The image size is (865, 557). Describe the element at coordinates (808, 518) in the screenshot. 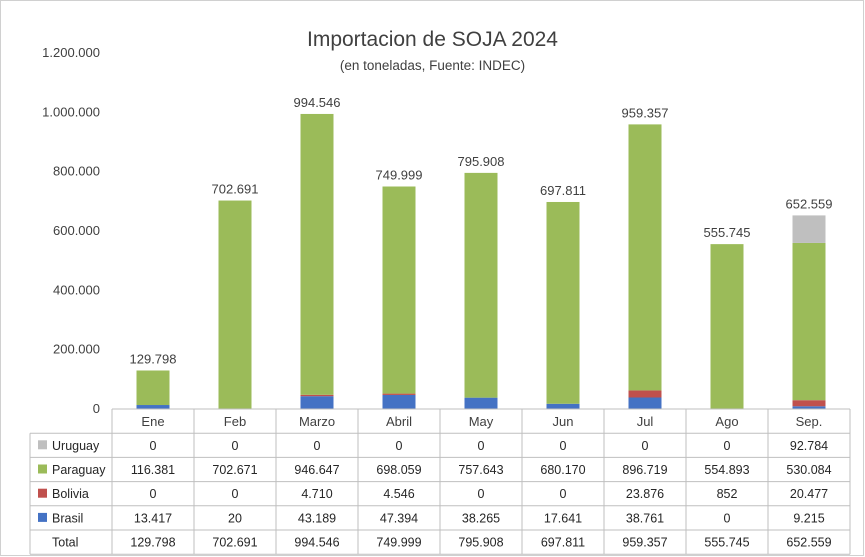

I see `table-cell: 9.215` at that location.